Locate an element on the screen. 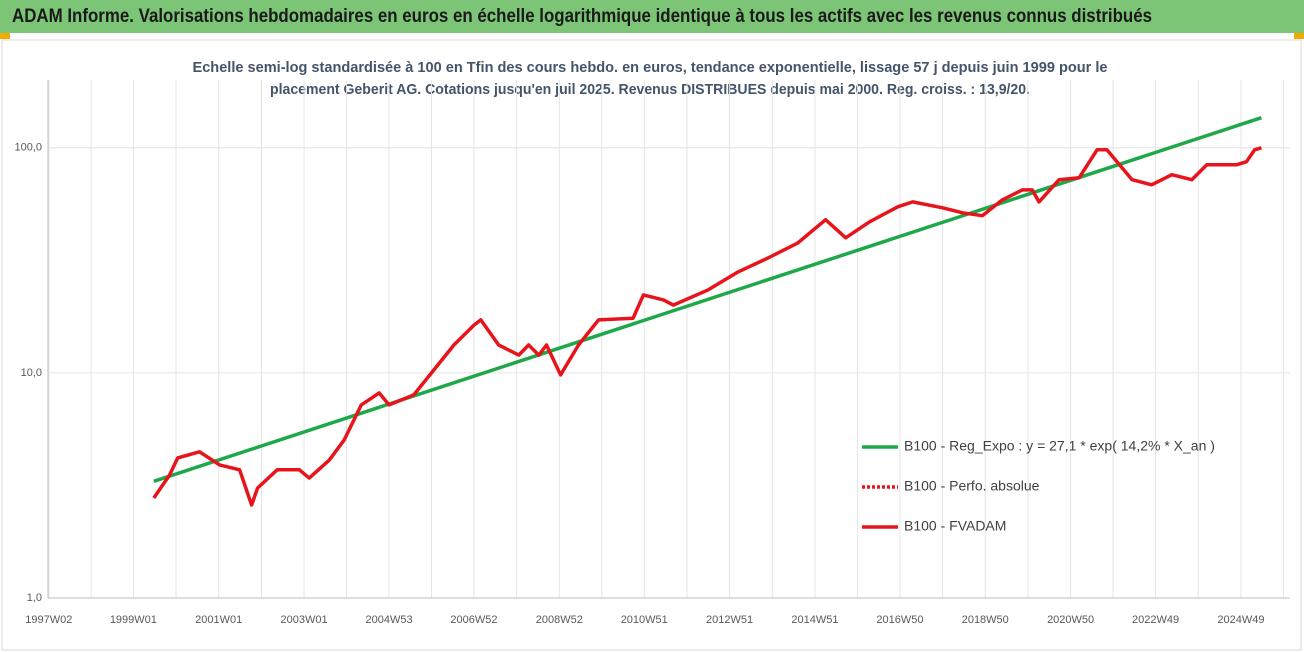 The width and height of the screenshot is (1304, 652). x-tick-label: 2006W52 is located at coordinates (473, 620).